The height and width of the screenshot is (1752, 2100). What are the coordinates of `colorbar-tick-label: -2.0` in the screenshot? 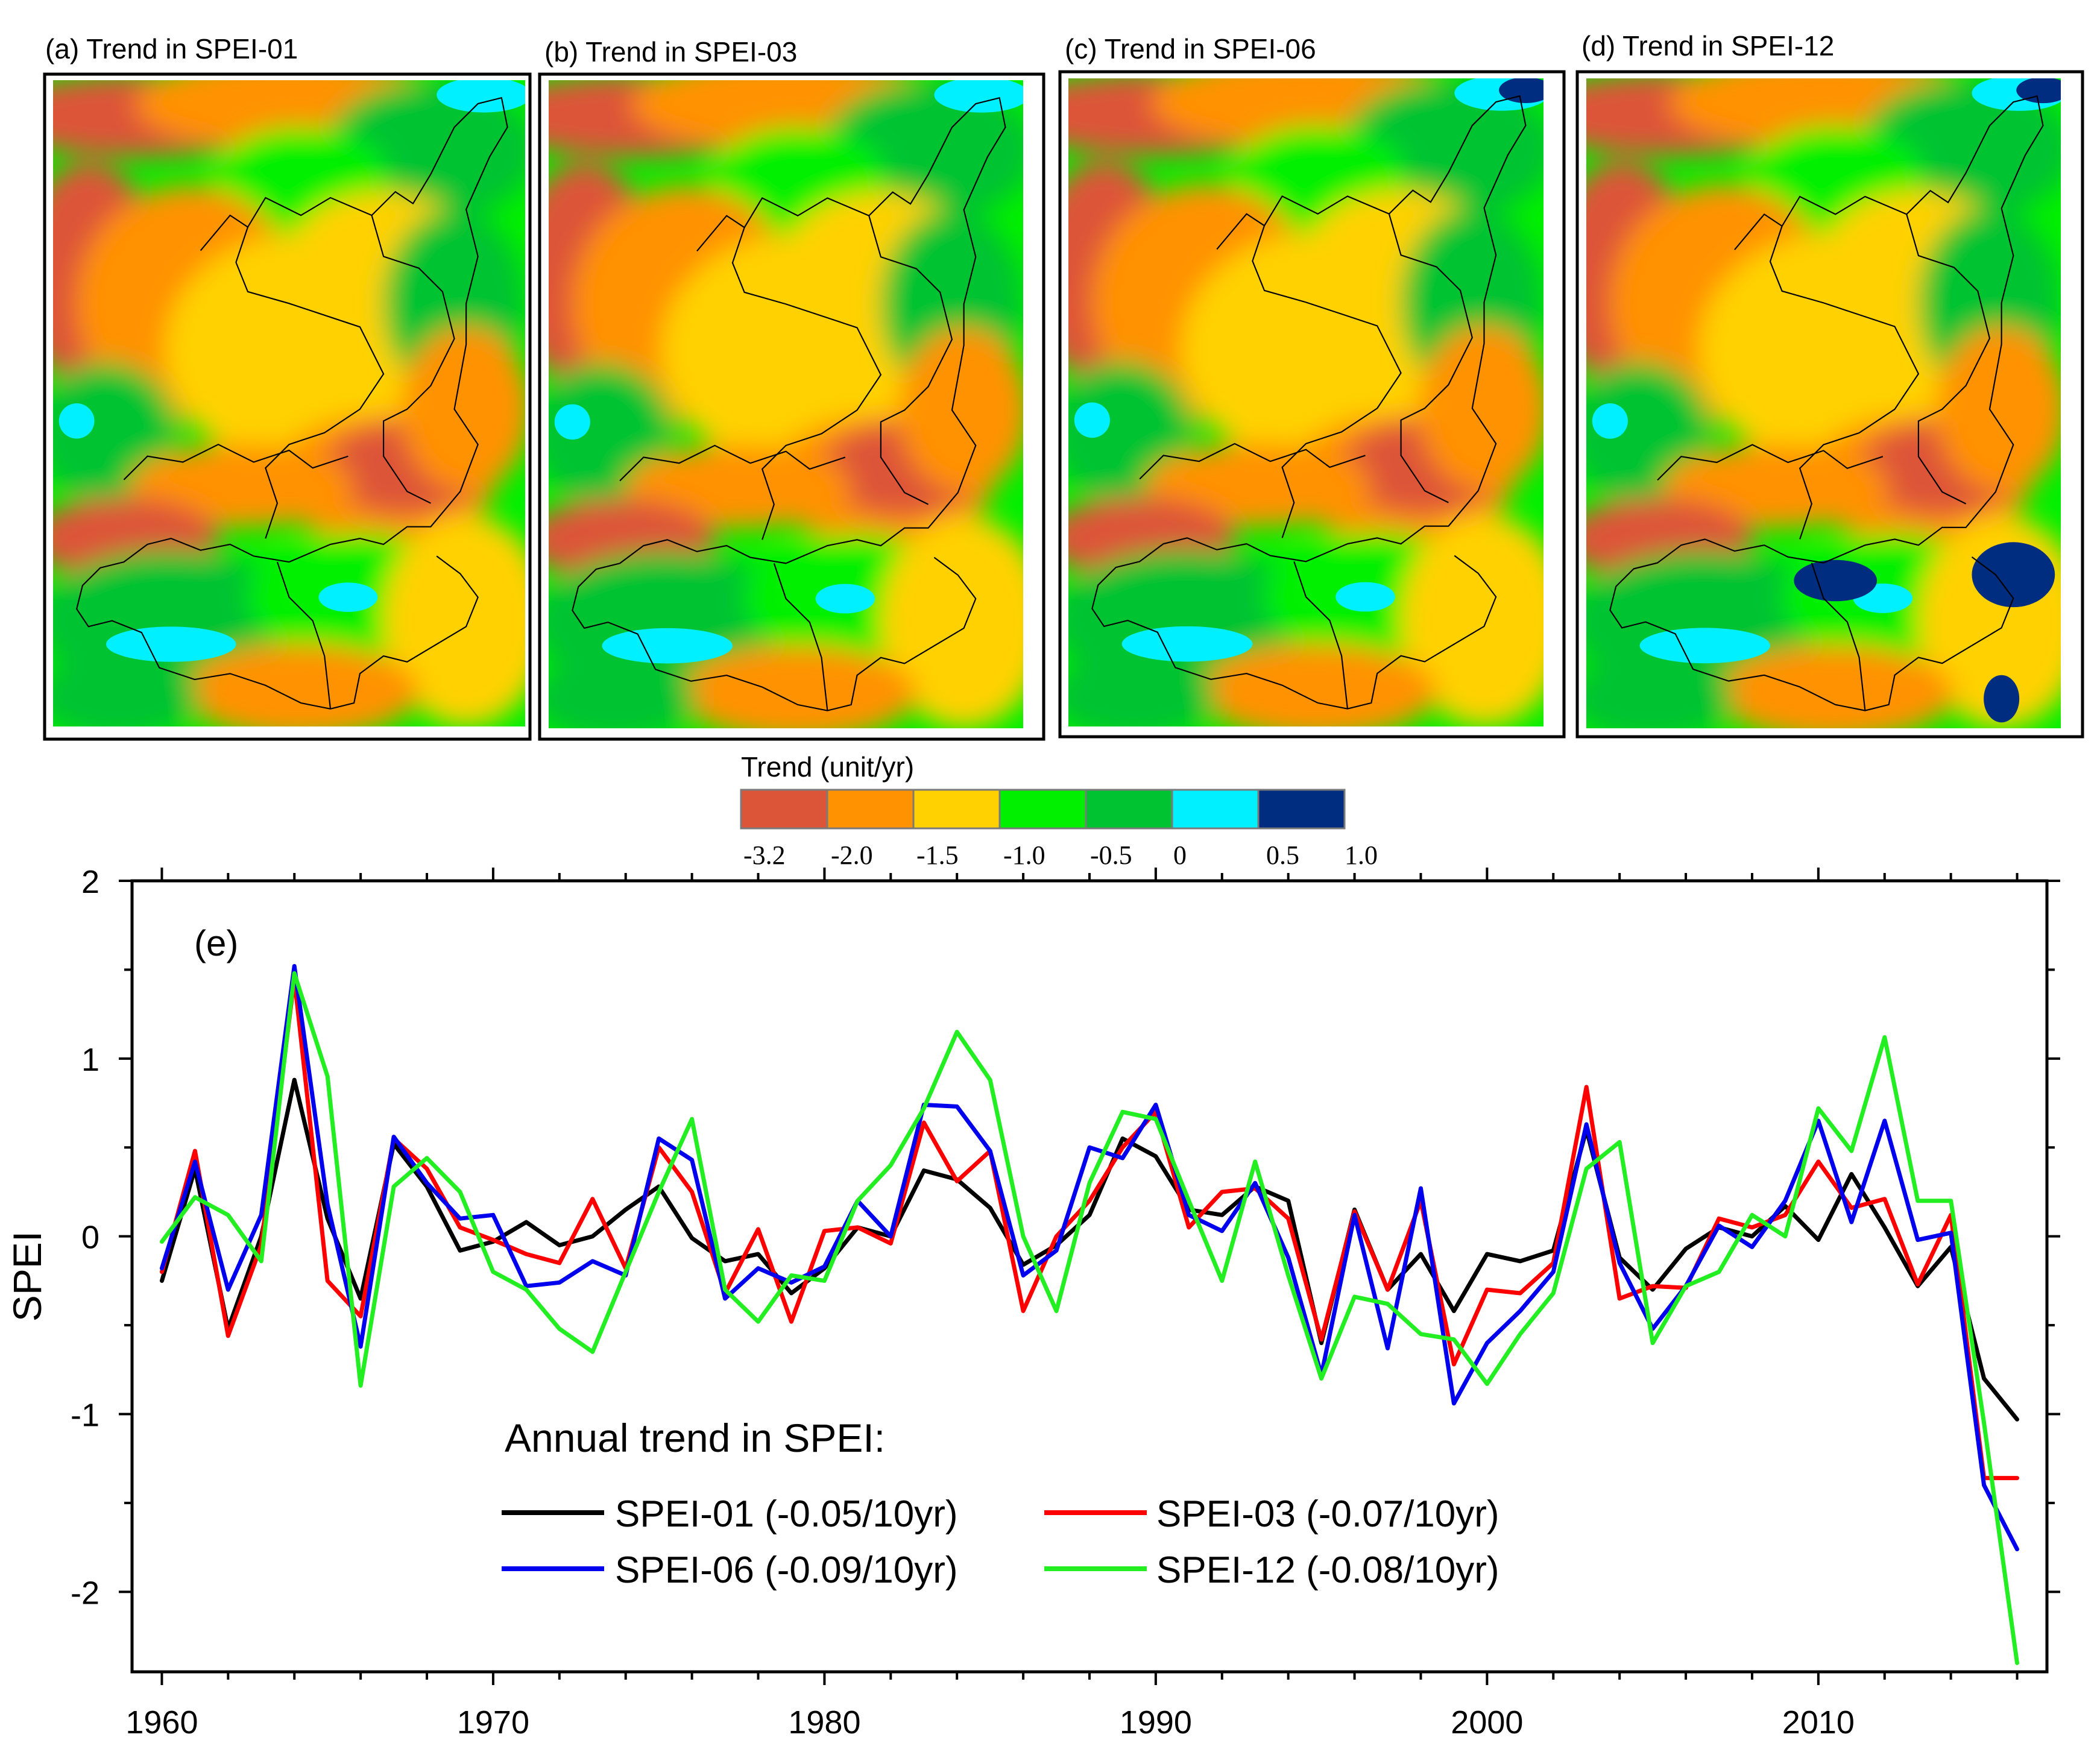 It's located at (852, 855).